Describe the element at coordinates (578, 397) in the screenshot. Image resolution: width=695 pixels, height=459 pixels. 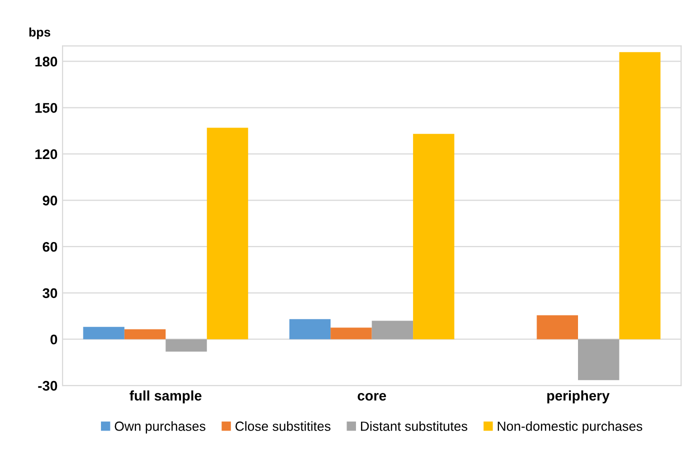
I see `x-tick-label: periphery` at that location.